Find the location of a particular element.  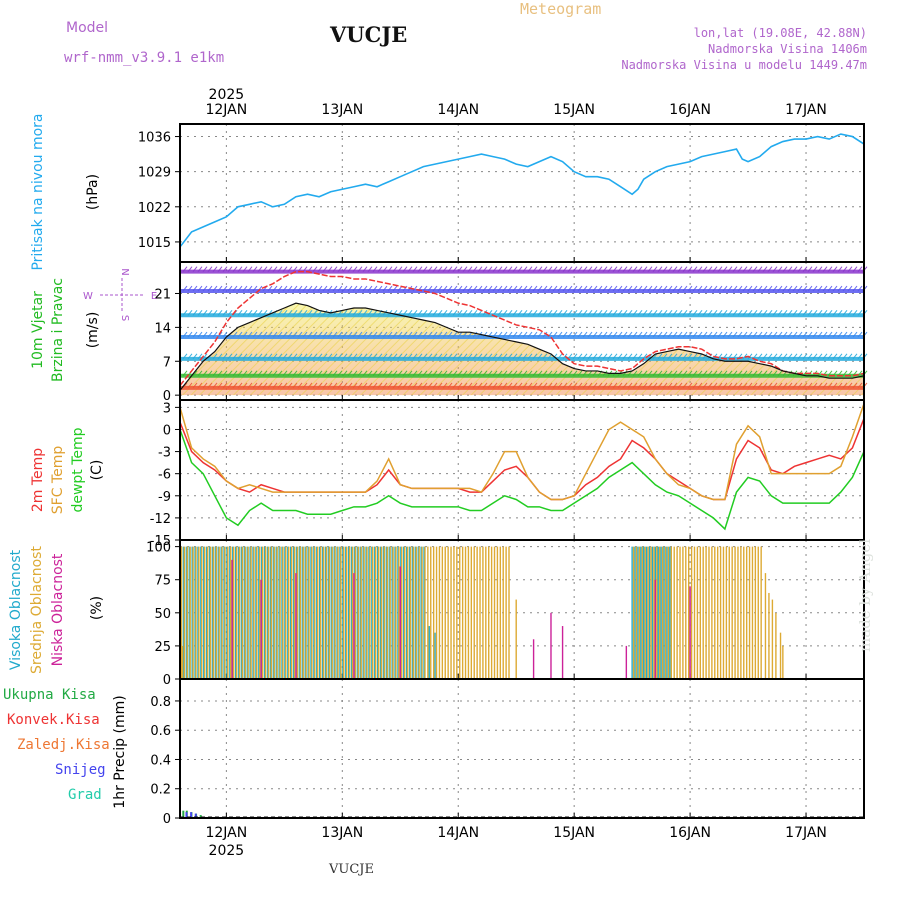

cloud_cover-ytick-label: 100 is located at coordinates (158, 548).